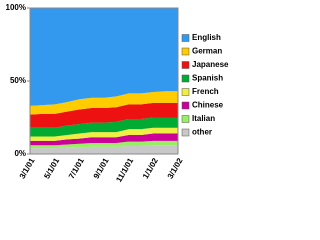 The image size is (320, 240). What do you see at coordinates (210, 64) in the screenshot?
I see `legend-label: Japanese` at bounding box center [210, 64].